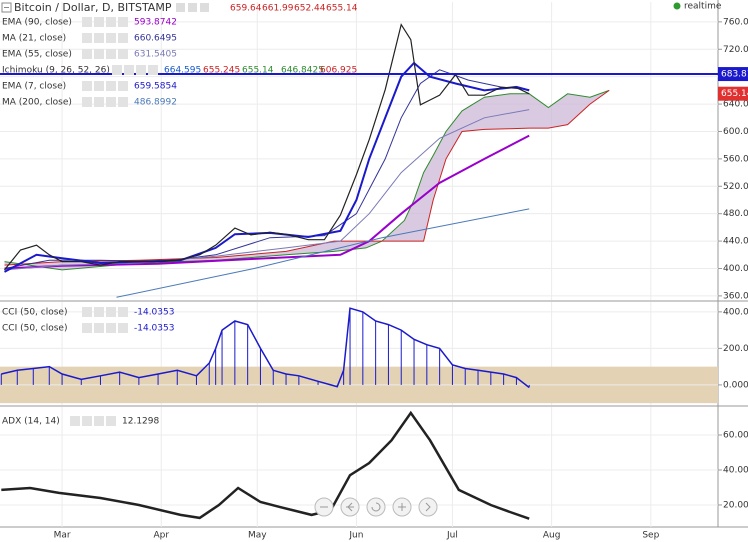 This screenshot has width=748, height=542. I want to click on status: realtime, so click(703, 7).